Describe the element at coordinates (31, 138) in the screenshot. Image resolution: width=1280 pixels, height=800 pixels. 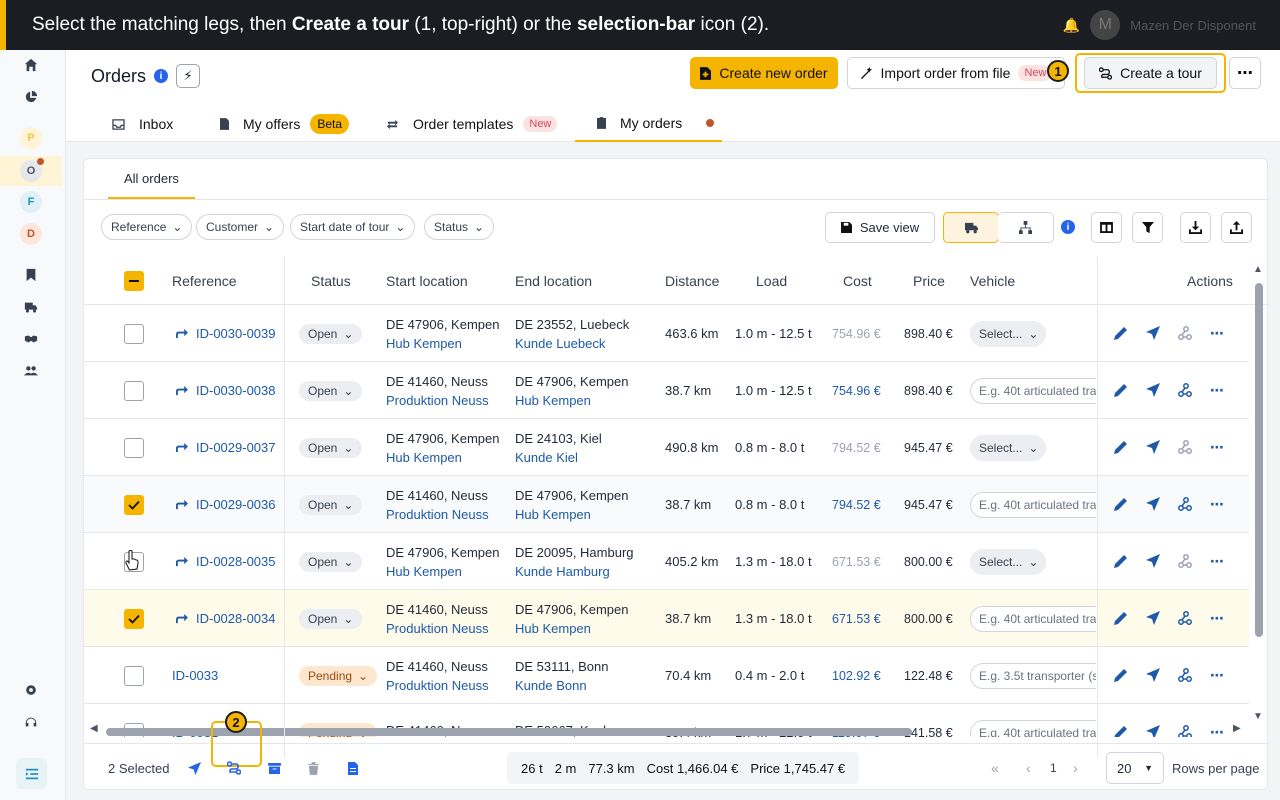
I see `sidebar-item-p: P` at that location.